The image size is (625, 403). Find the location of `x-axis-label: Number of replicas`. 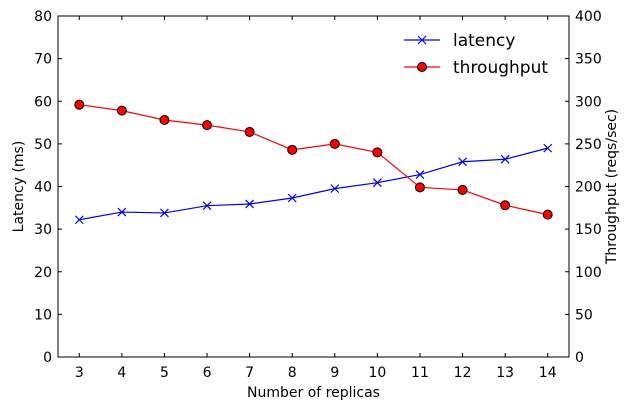

x-axis-label: Number of replicas is located at coordinates (313, 393).